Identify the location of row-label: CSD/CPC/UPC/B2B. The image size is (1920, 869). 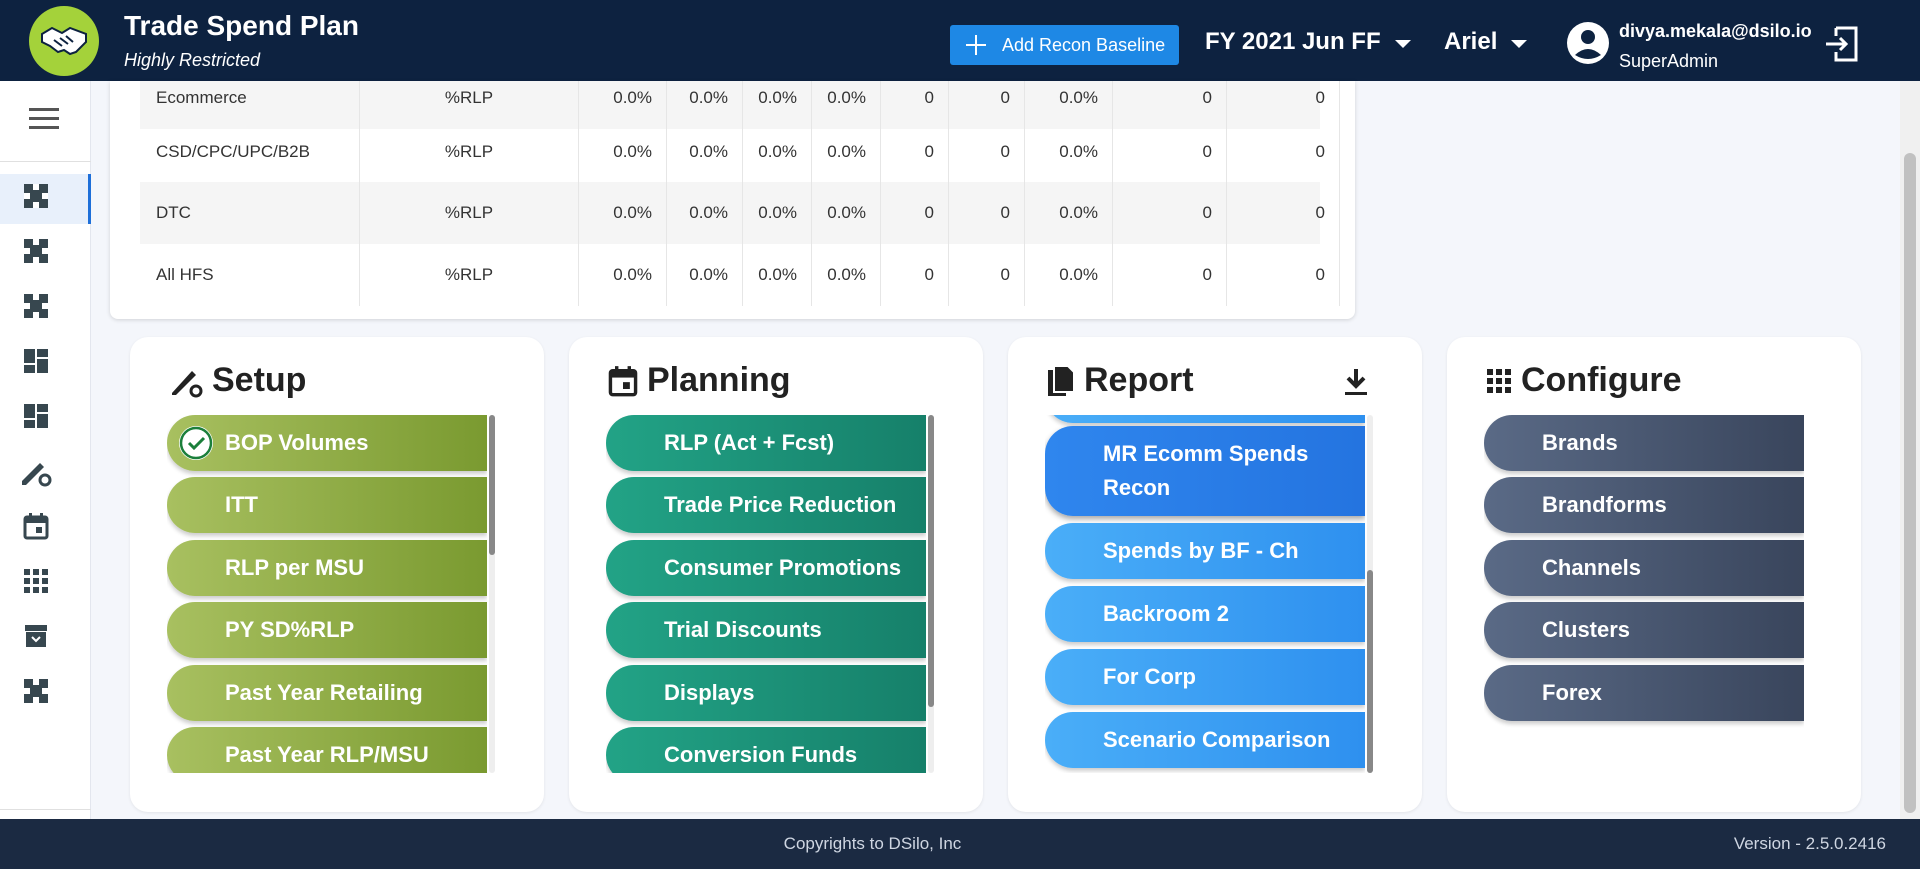
(250, 152).